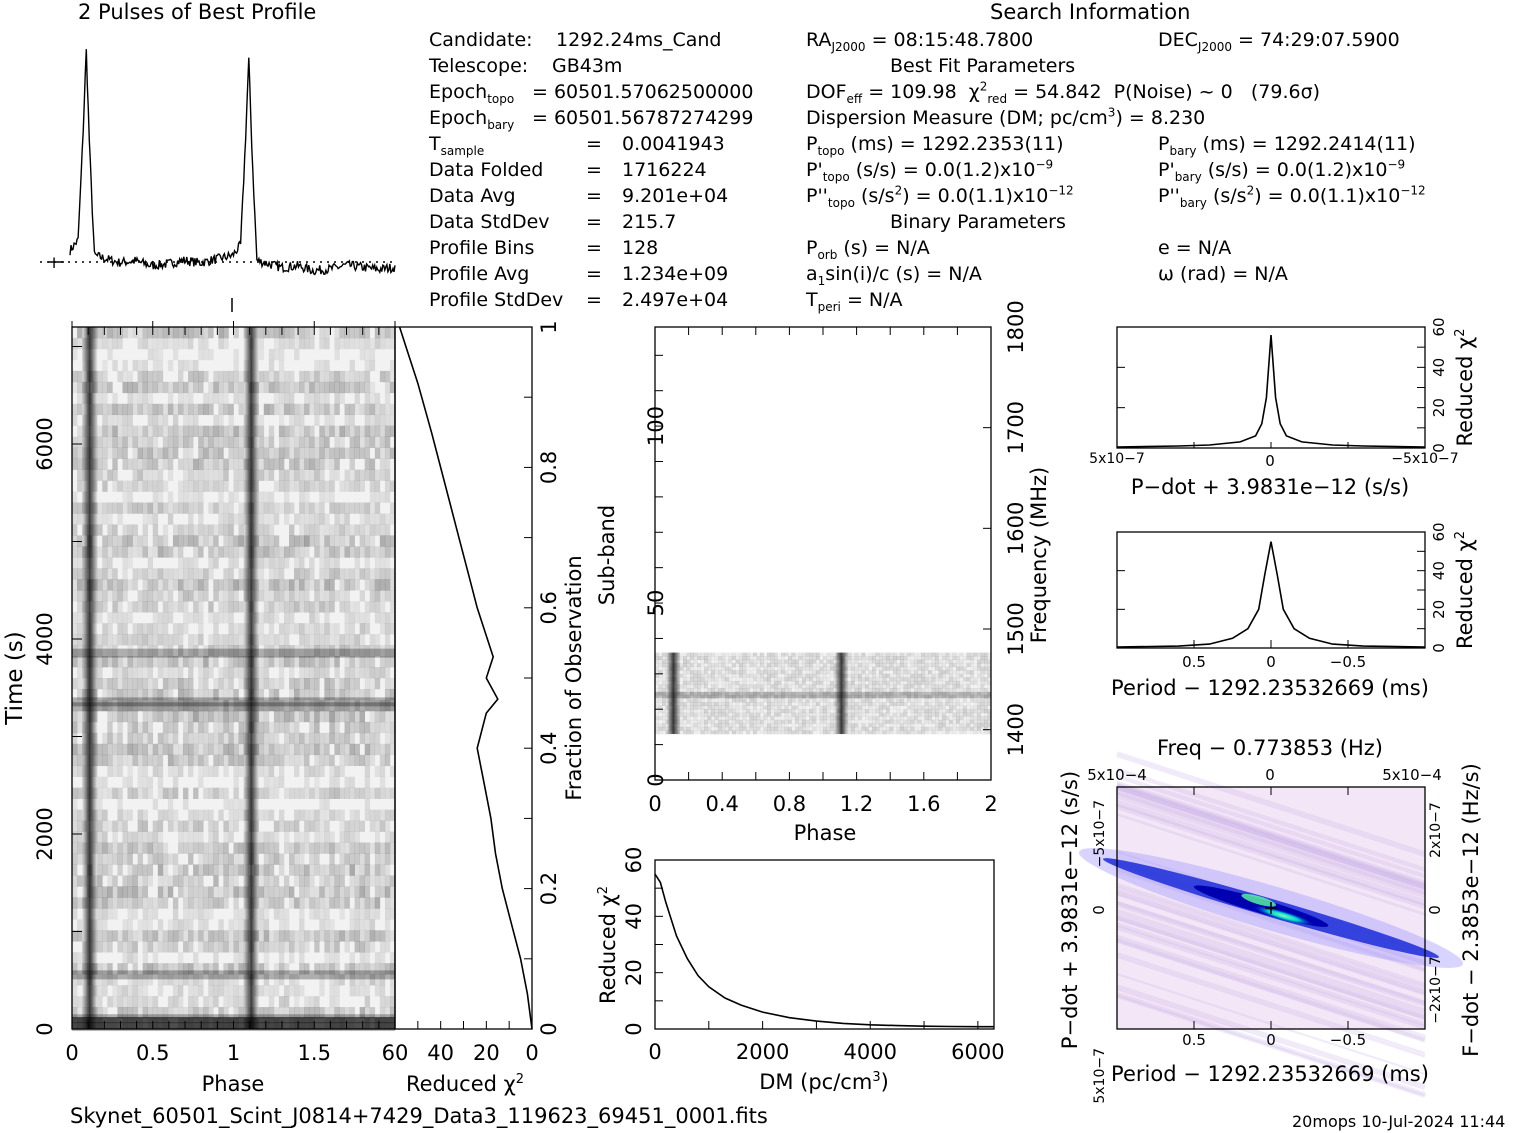 This screenshot has height=1133, width=1517. Describe the element at coordinates (233, 1053) in the screenshot. I see `x-tick-label: 1` at that location.